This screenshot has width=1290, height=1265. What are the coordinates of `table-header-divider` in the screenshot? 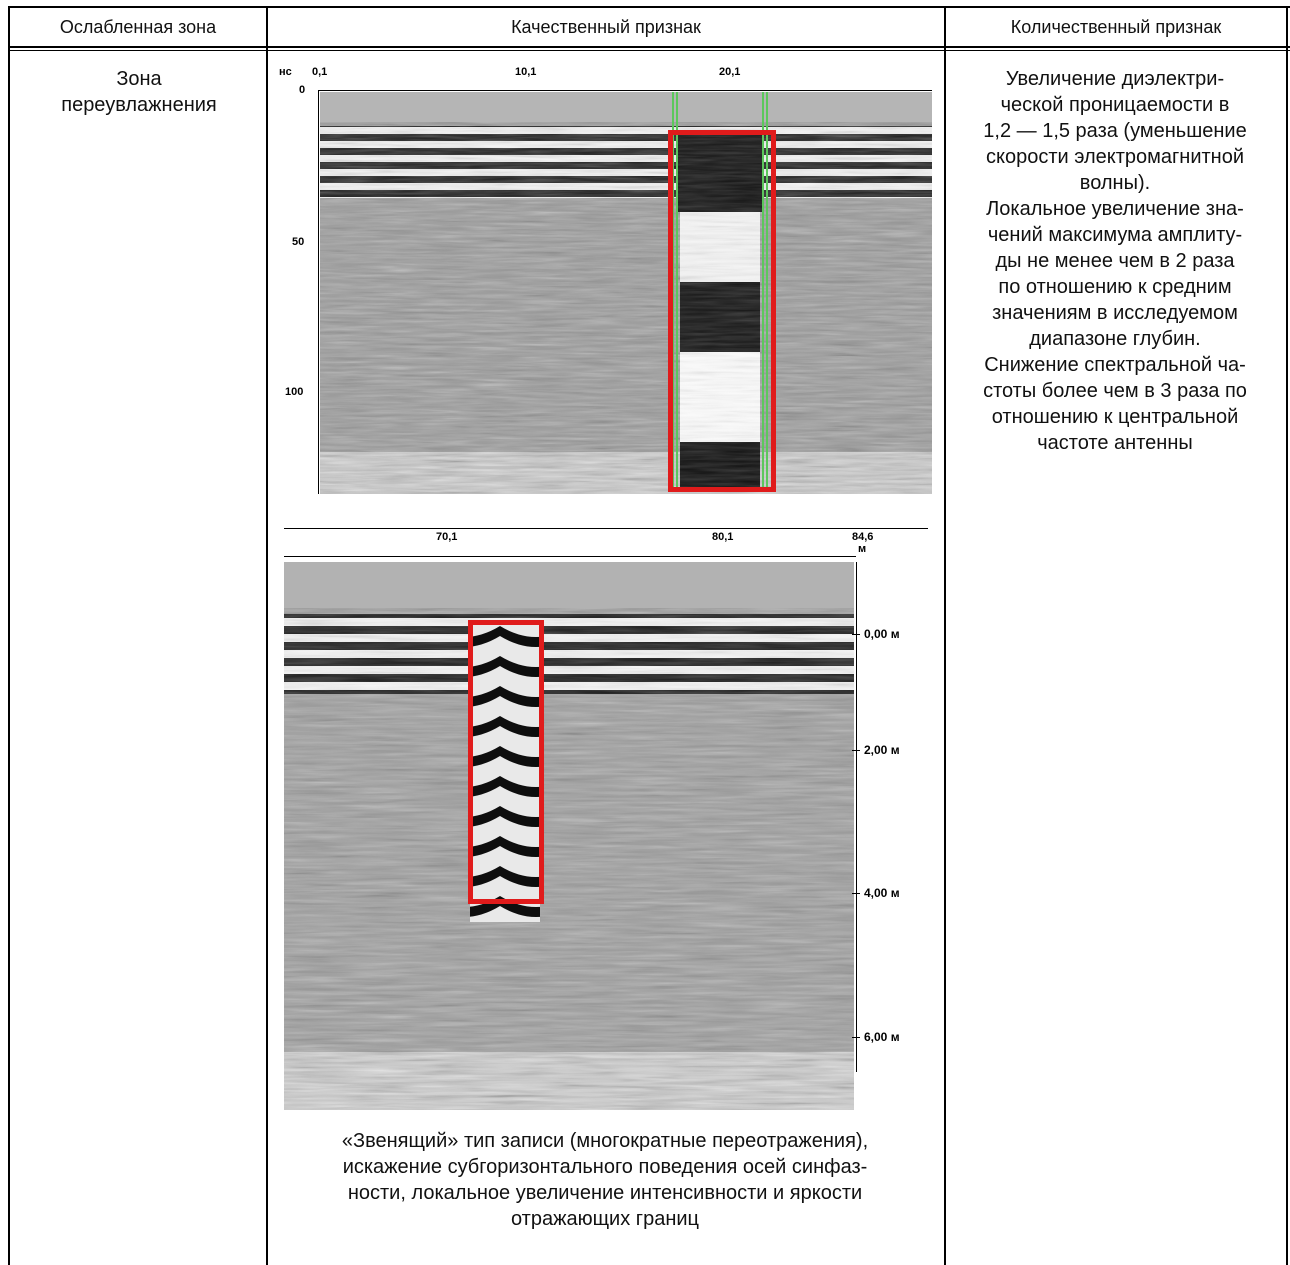 It's located at (649, 47).